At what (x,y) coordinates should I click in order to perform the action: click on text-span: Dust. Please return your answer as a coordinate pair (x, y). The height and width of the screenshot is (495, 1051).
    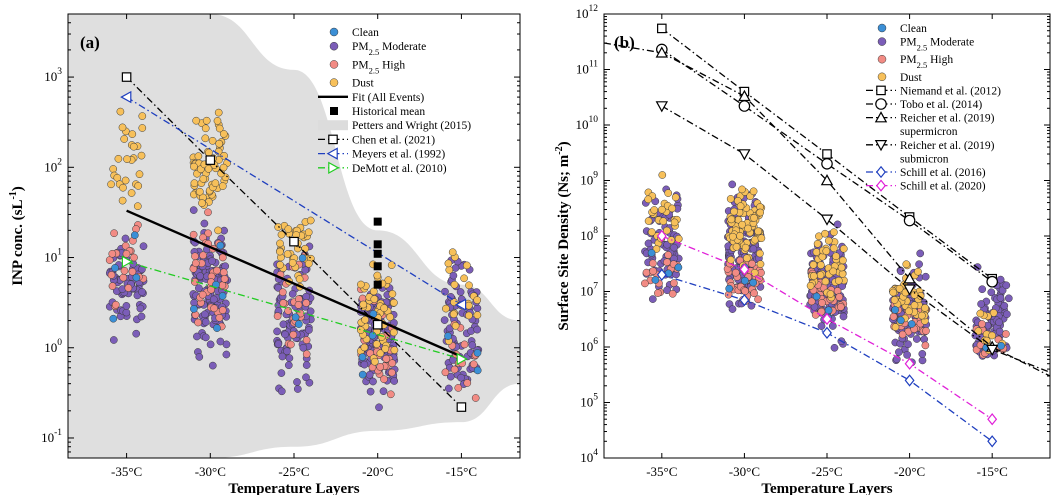
    Looking at the image, I should click on (363, 84).